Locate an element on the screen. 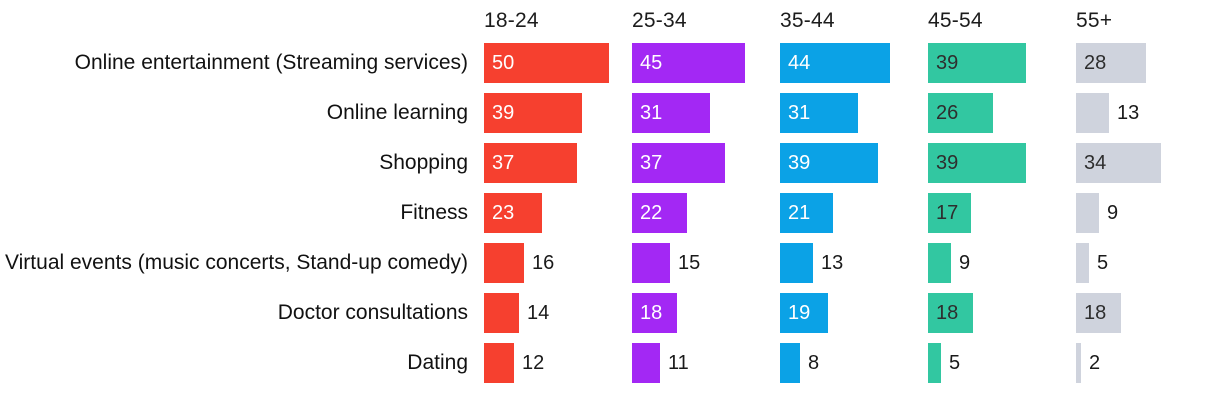 This screenshot has height=420, width=1220. bar-cell: 15 is located at coordinates (698, 263).